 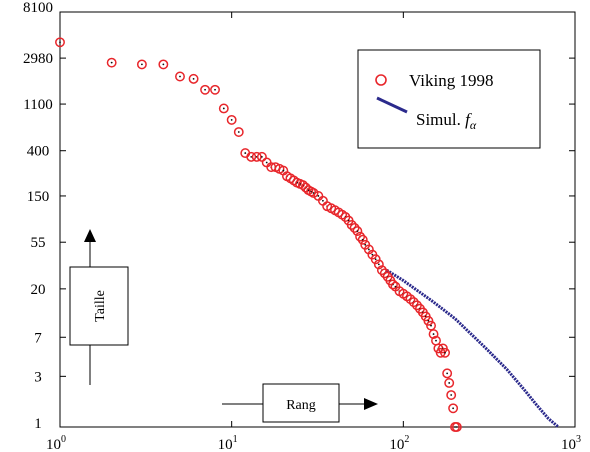 I want to click on legend-viking-label: Viking 1998, so click(x=451, y=80).